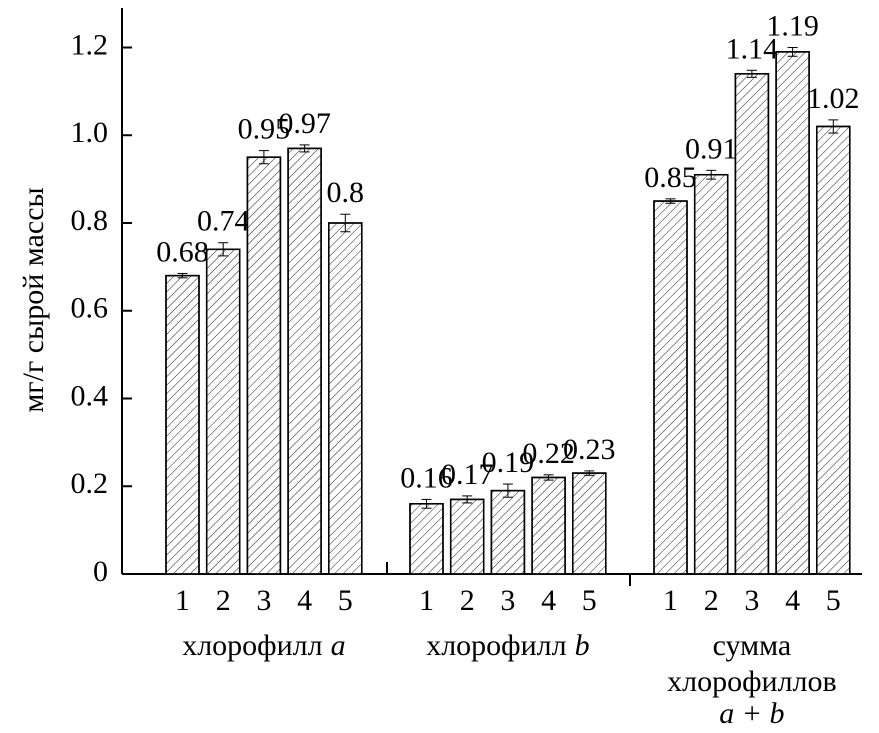  What do you see at coordinates (711, 148) in the screenshot?
I see `data-label: 0.91` at bounding box center [711, 148].